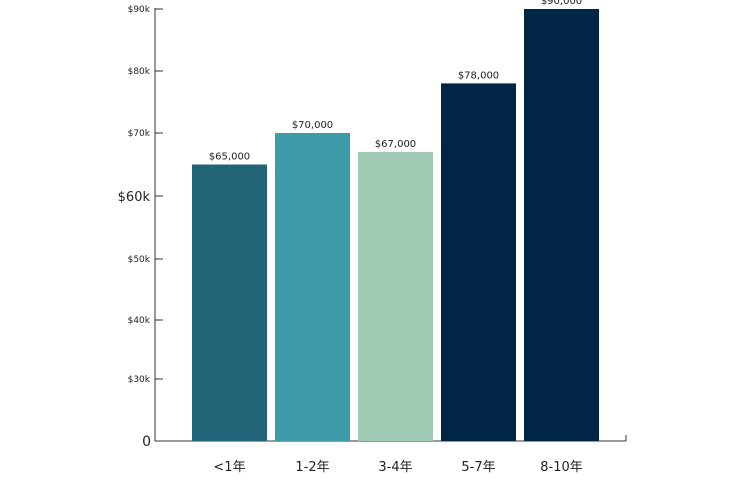 This screenshot has height=483, width=734. What do you see at coordinates (139, 72) in the screenshot?
I see `y-tick-label: $80k` at bounding box center [139, 72].